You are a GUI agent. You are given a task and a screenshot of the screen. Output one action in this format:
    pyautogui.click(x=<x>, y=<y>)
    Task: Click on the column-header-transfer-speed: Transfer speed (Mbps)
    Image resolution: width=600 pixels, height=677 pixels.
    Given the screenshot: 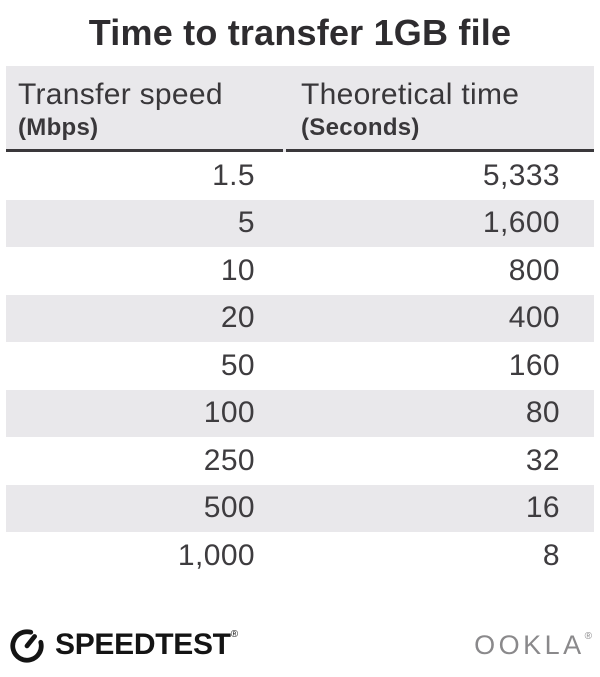 What is the action you would take?
    pyautogui.click(x=144, y=109)
    